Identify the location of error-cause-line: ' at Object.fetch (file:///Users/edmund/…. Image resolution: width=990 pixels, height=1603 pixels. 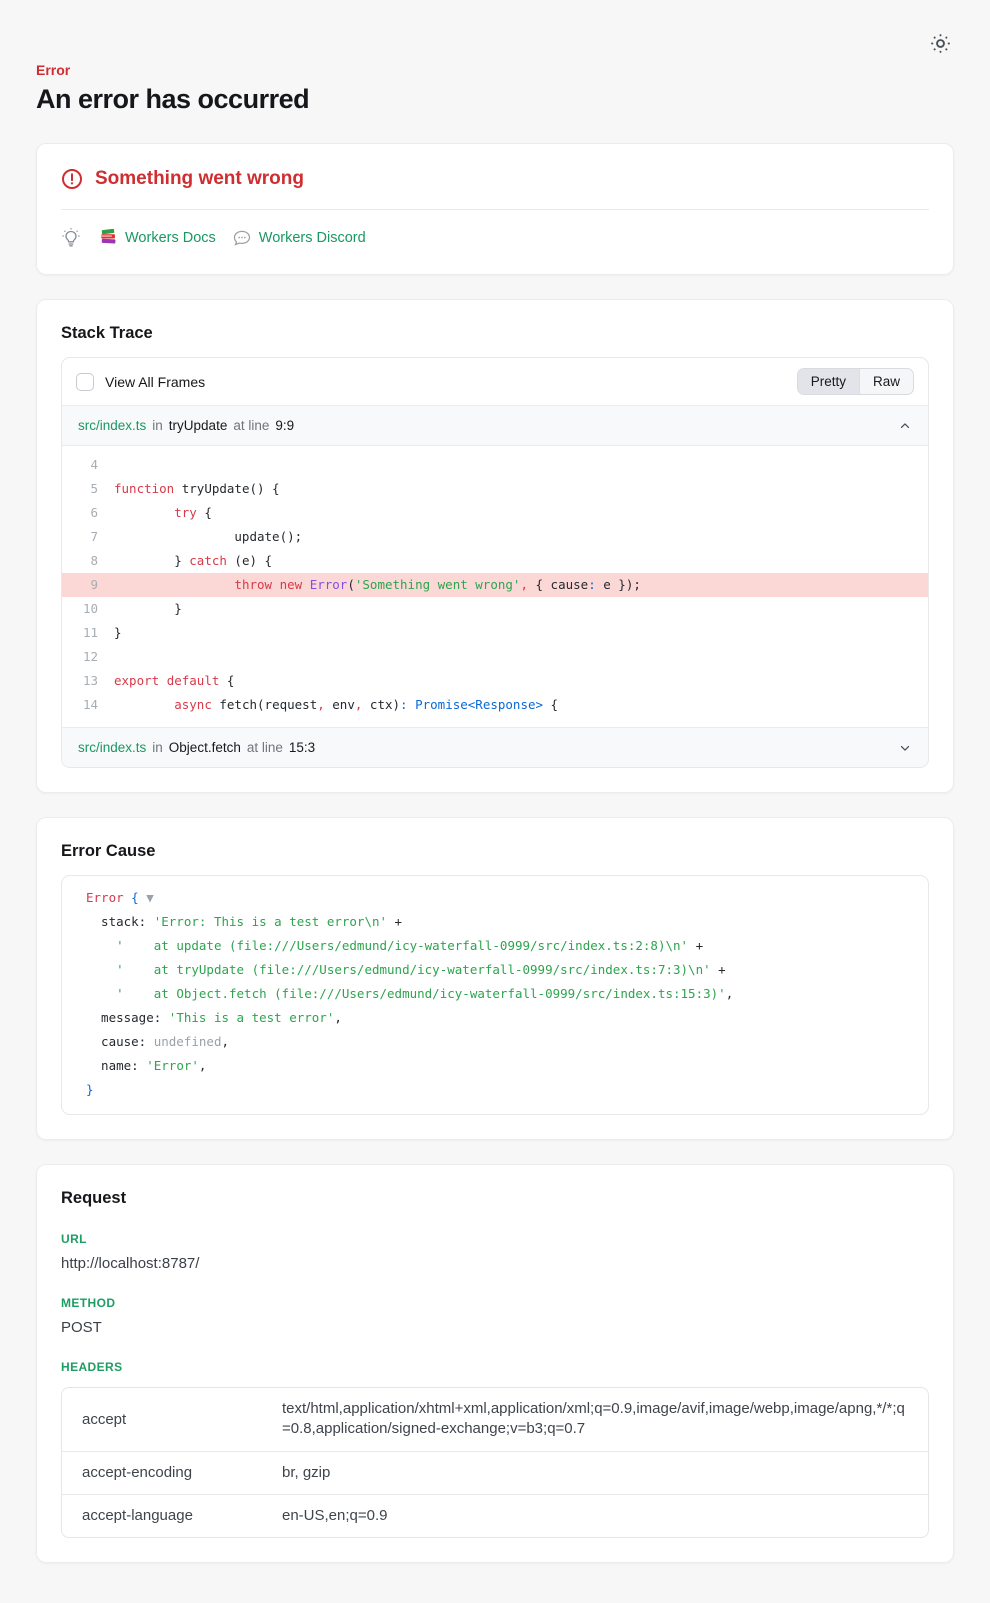
(495, 994).